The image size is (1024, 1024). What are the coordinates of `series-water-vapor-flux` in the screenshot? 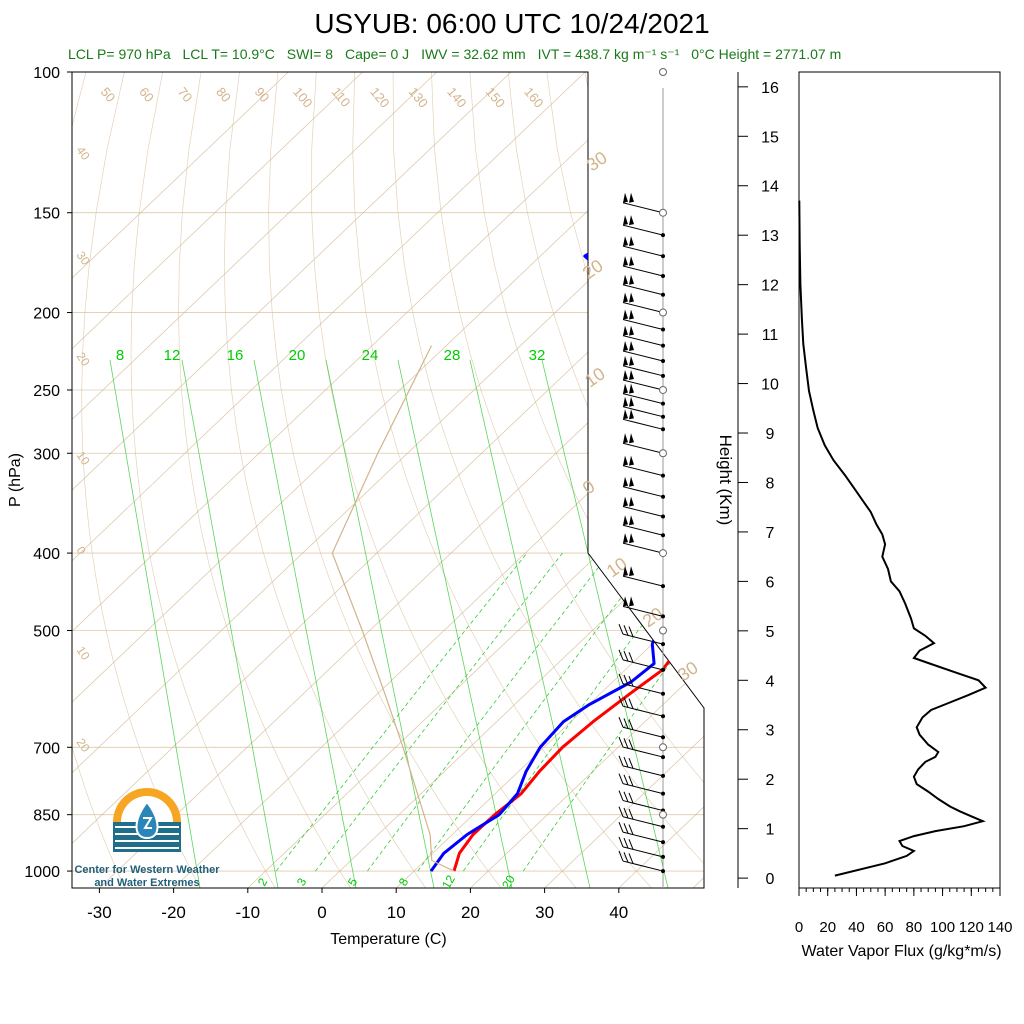 It's located at (893, 538).